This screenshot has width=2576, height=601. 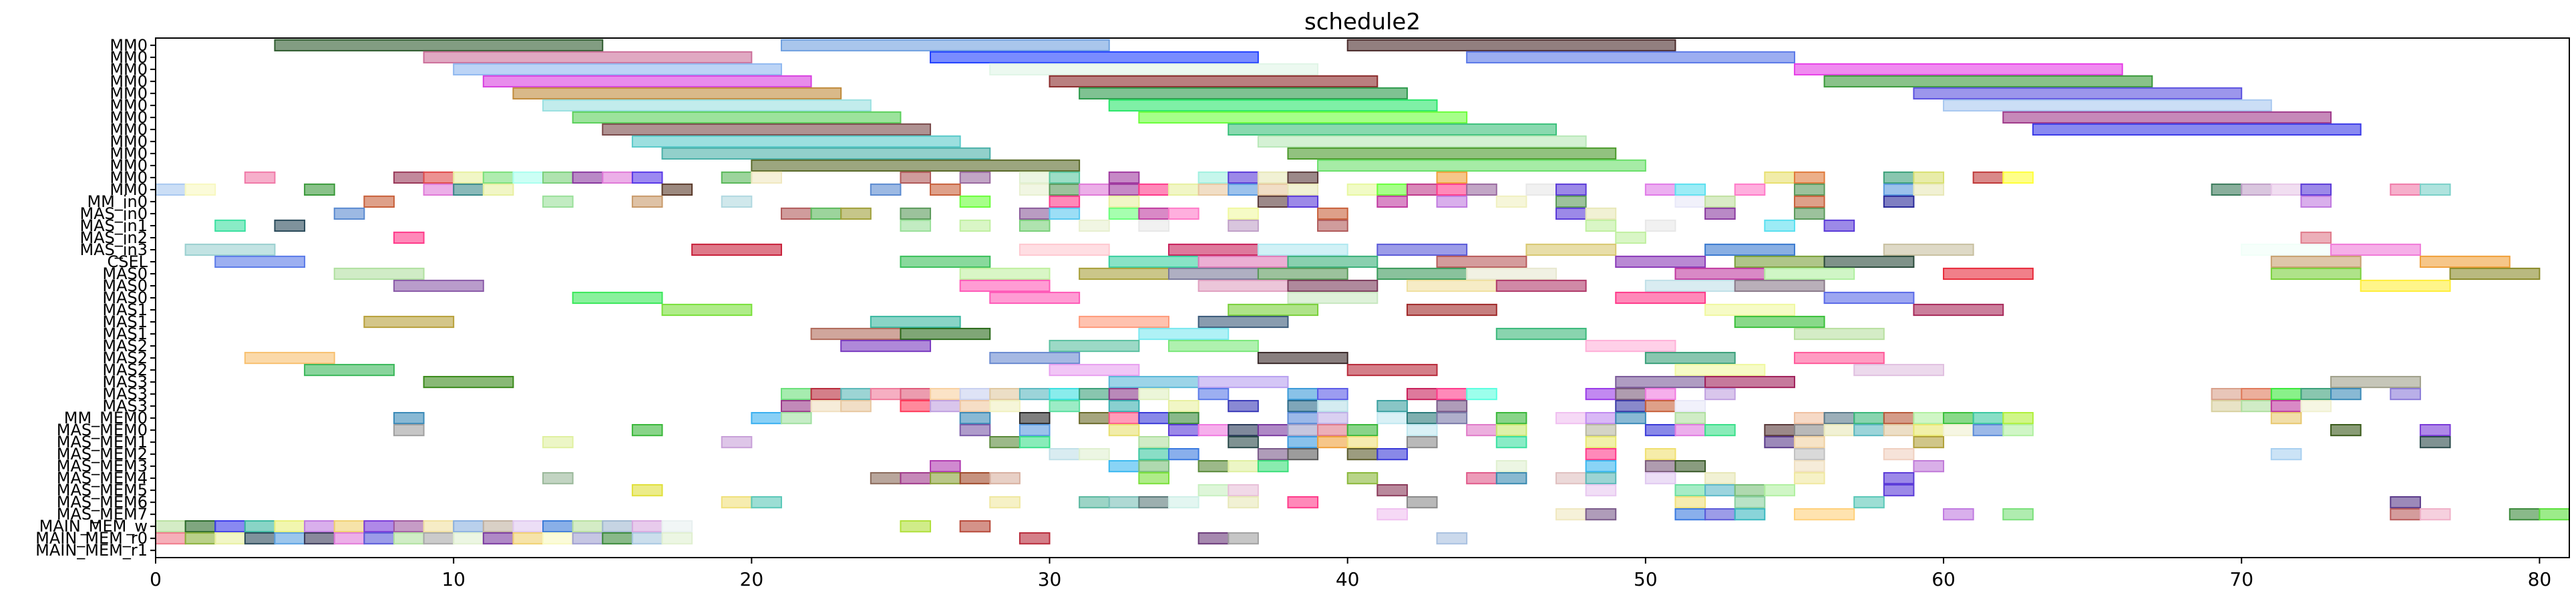 I want to click on x-tick-label: 40, so click(x=1348, y=579).